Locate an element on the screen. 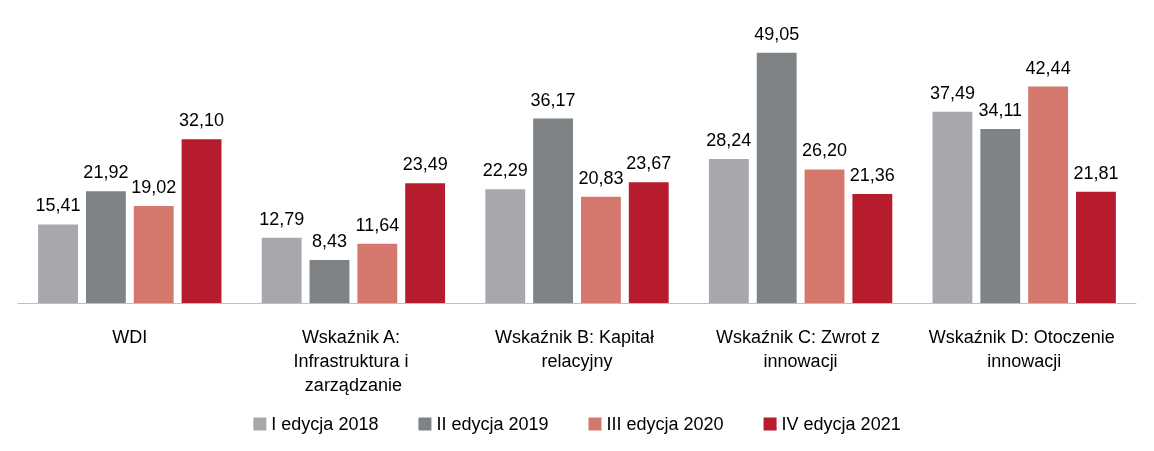  data-label: 21,92 is located at coordinates (106, 172).